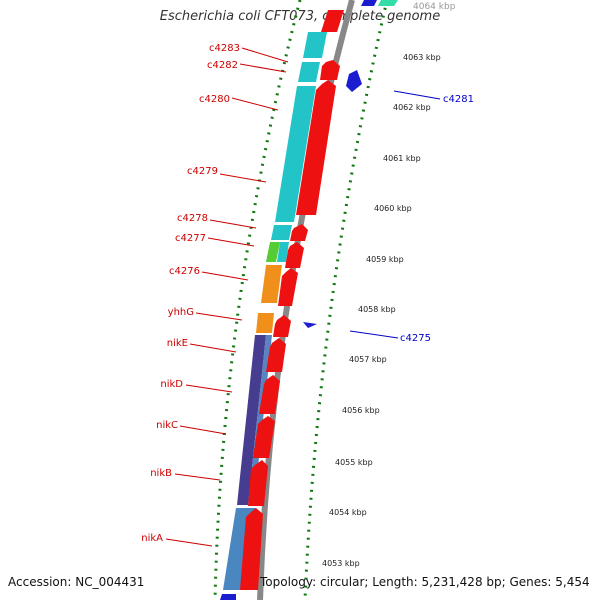 The image size is (600, 600). I want to click on gene-label-c4280: c4280, so click(214, 99).